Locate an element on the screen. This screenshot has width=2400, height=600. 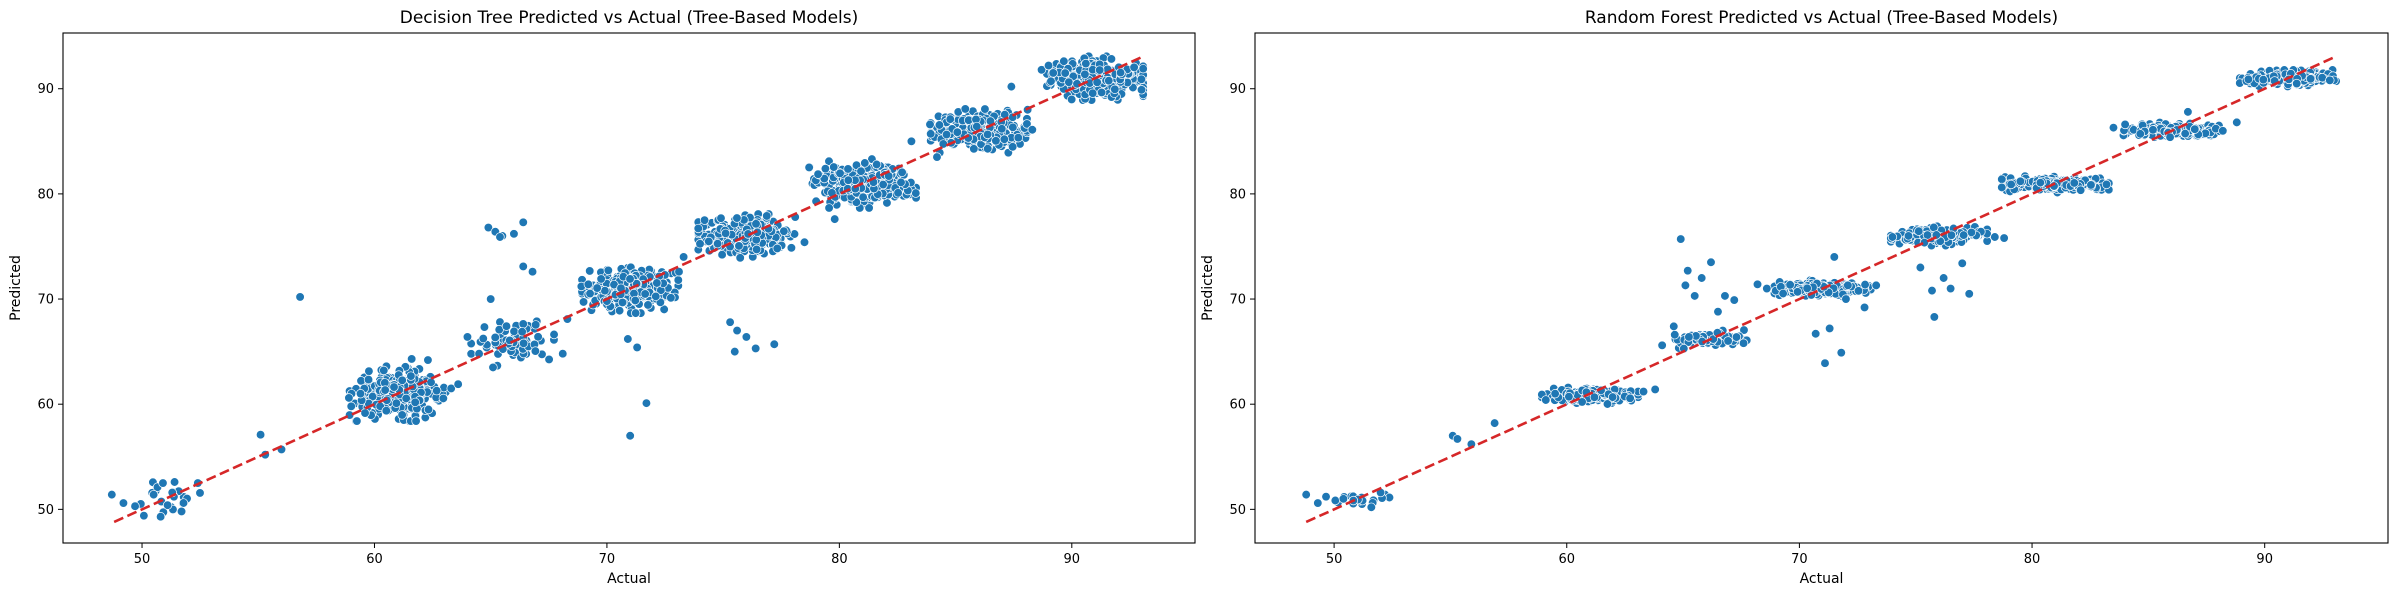
dt-y-axis-label: Predicted is located at coordinates (16, 288).